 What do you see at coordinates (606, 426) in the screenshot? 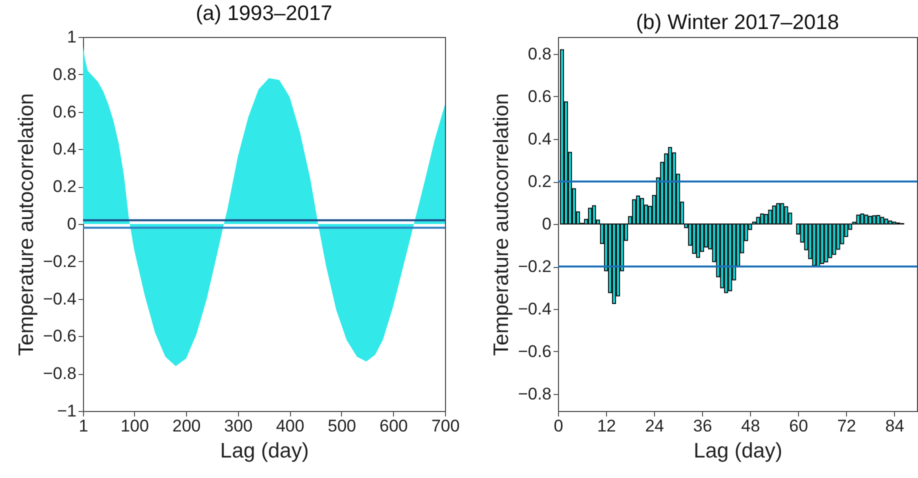
I see `x-tick-label: 12` at bounding box center [606, 426].